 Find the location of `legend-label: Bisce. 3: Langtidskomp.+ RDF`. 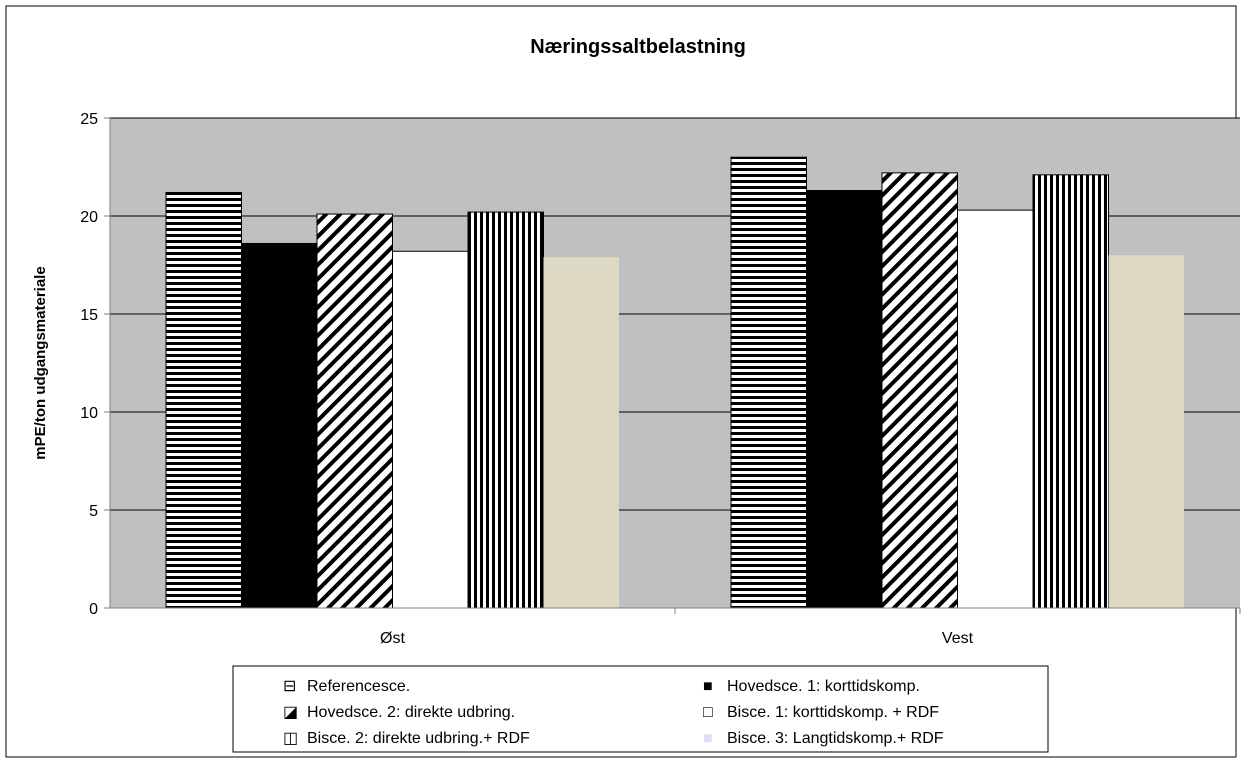

legend-label: Bisce. 3: Langtidskomp.+ RDF is located at coordinates (835, 738).